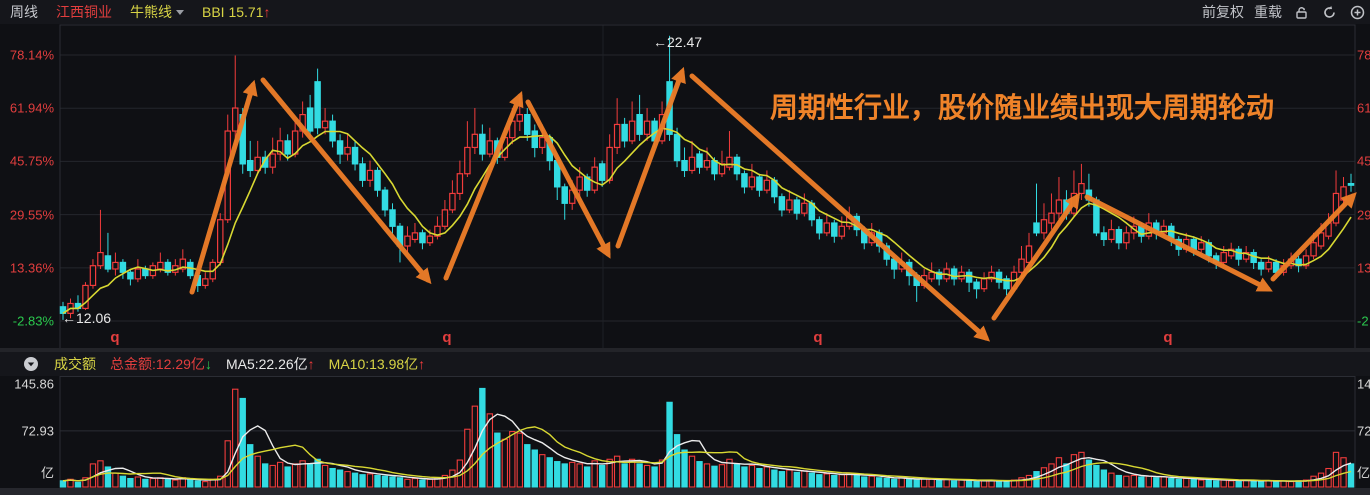 This screenshot has width=1370, height=495. What do you see at coordinates (1363, 473) in the screenshot?
I see `volume-axis-tick-right: 亿` at bounding box center [1363, 473].